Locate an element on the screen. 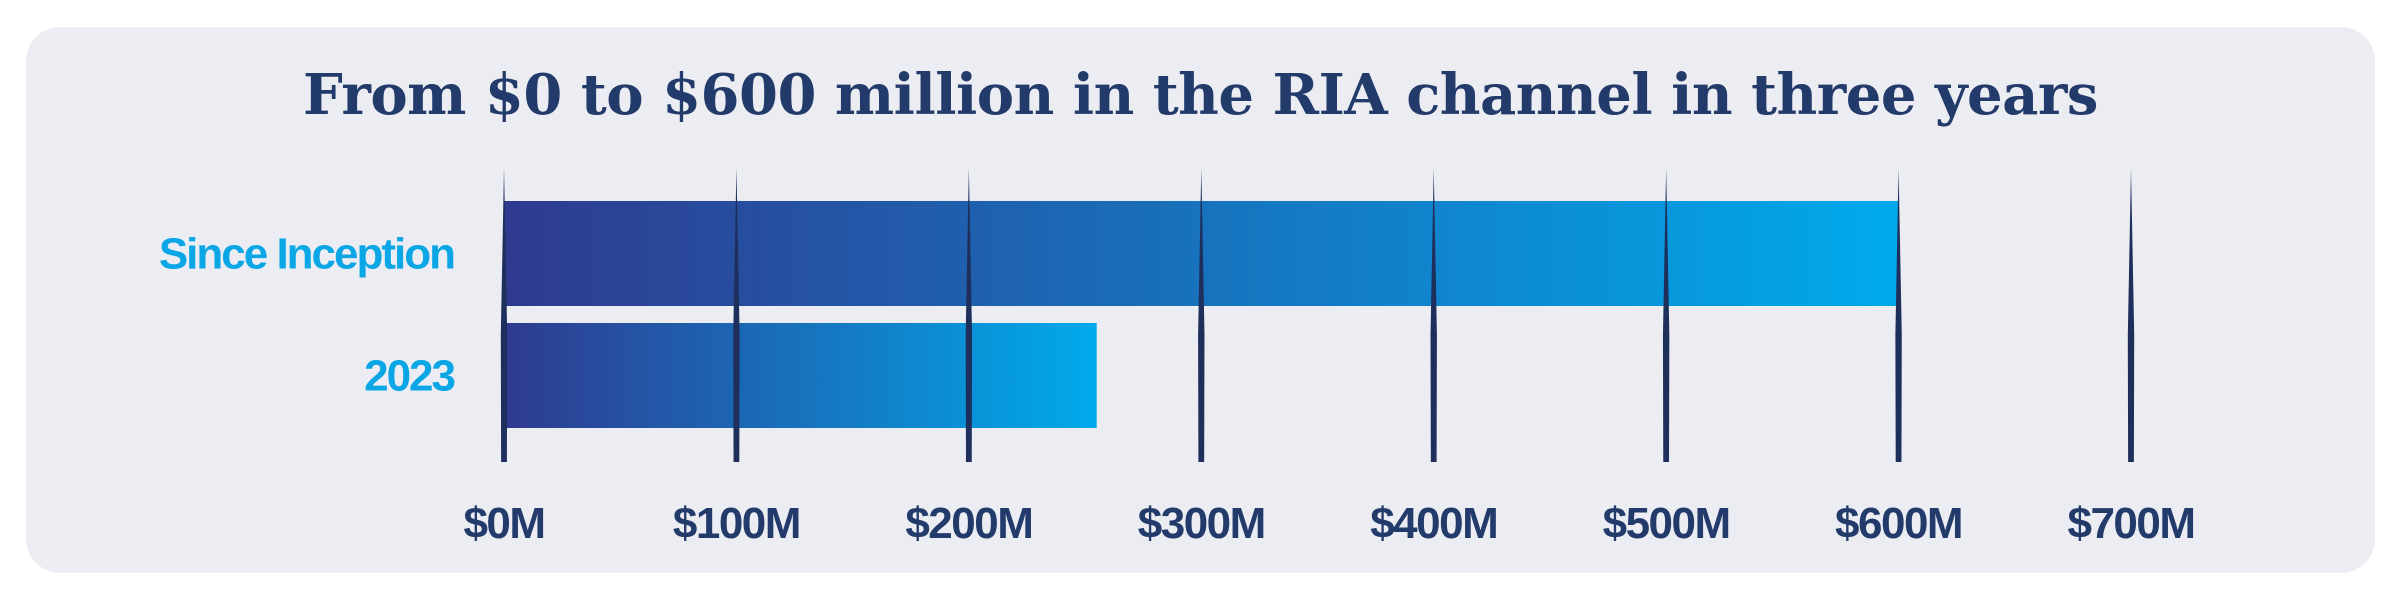 The height and width of the screenshot is (607, 2401). x-tick-label: $400M is located at coordinates (1433, 523).